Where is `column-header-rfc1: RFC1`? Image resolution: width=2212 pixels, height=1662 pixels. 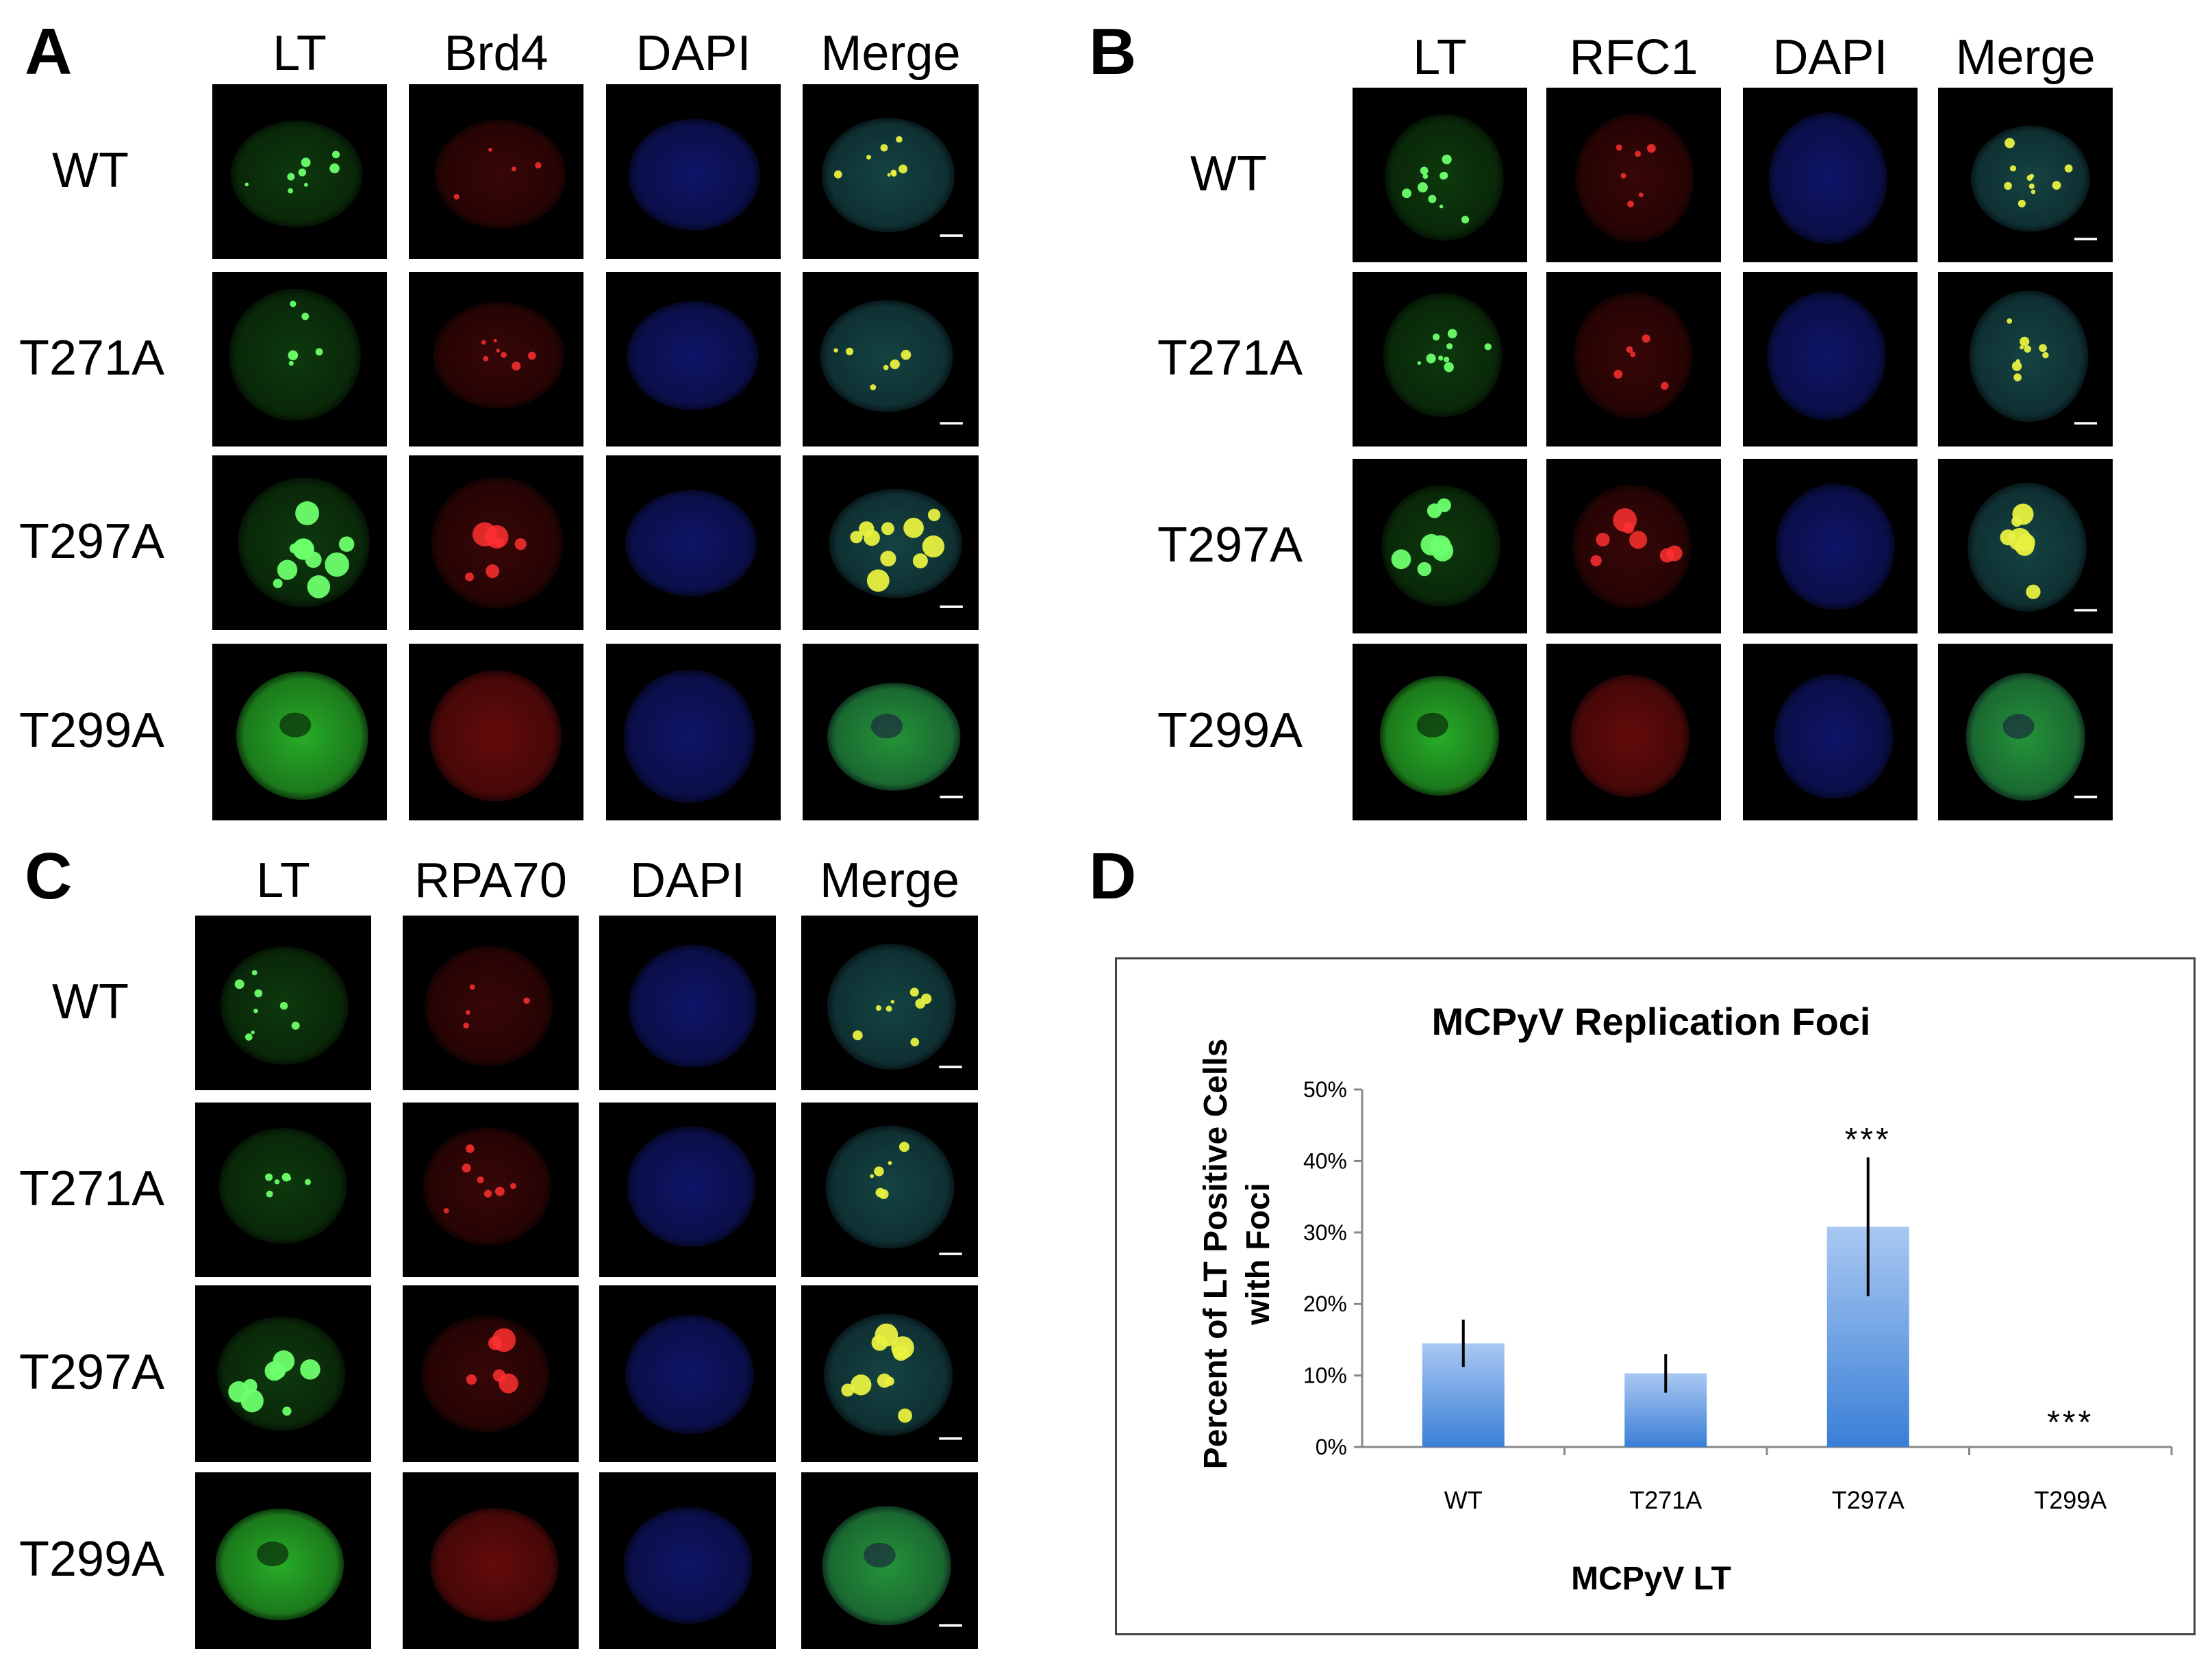 column-header-rfc1: RFC1 is located at coordinates (1633, 57).